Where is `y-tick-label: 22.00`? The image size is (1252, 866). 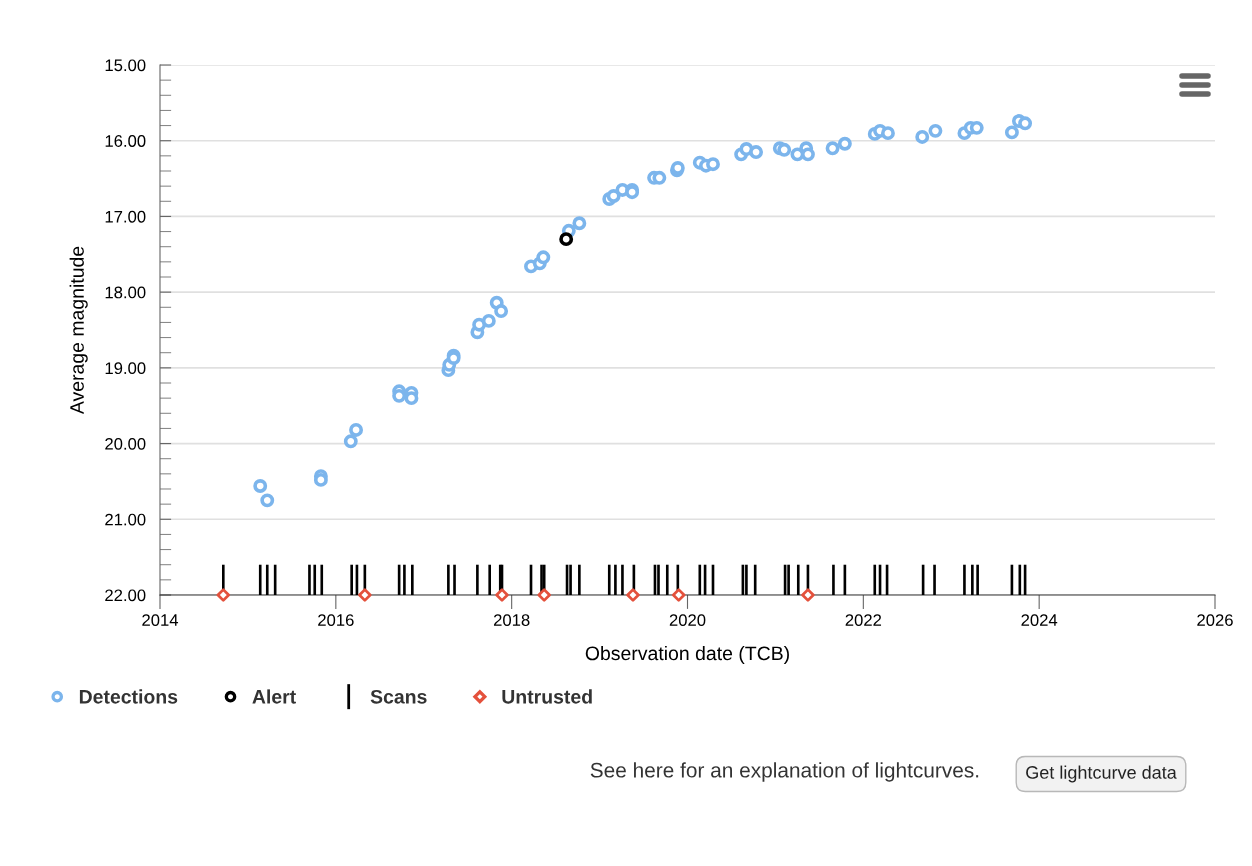
y-tick-label: 22.00 is located at coordinates (125, 595).